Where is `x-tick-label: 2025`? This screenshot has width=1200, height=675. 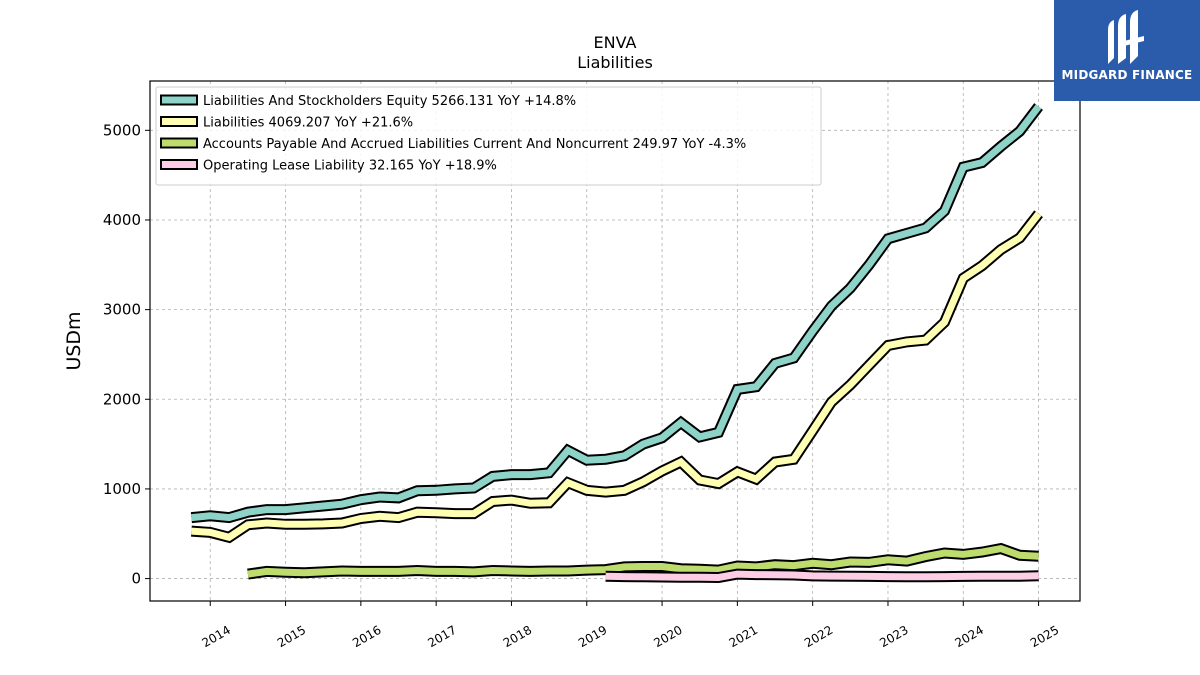
x-tick-label: 2025 is located at coordinates (1044, 636).